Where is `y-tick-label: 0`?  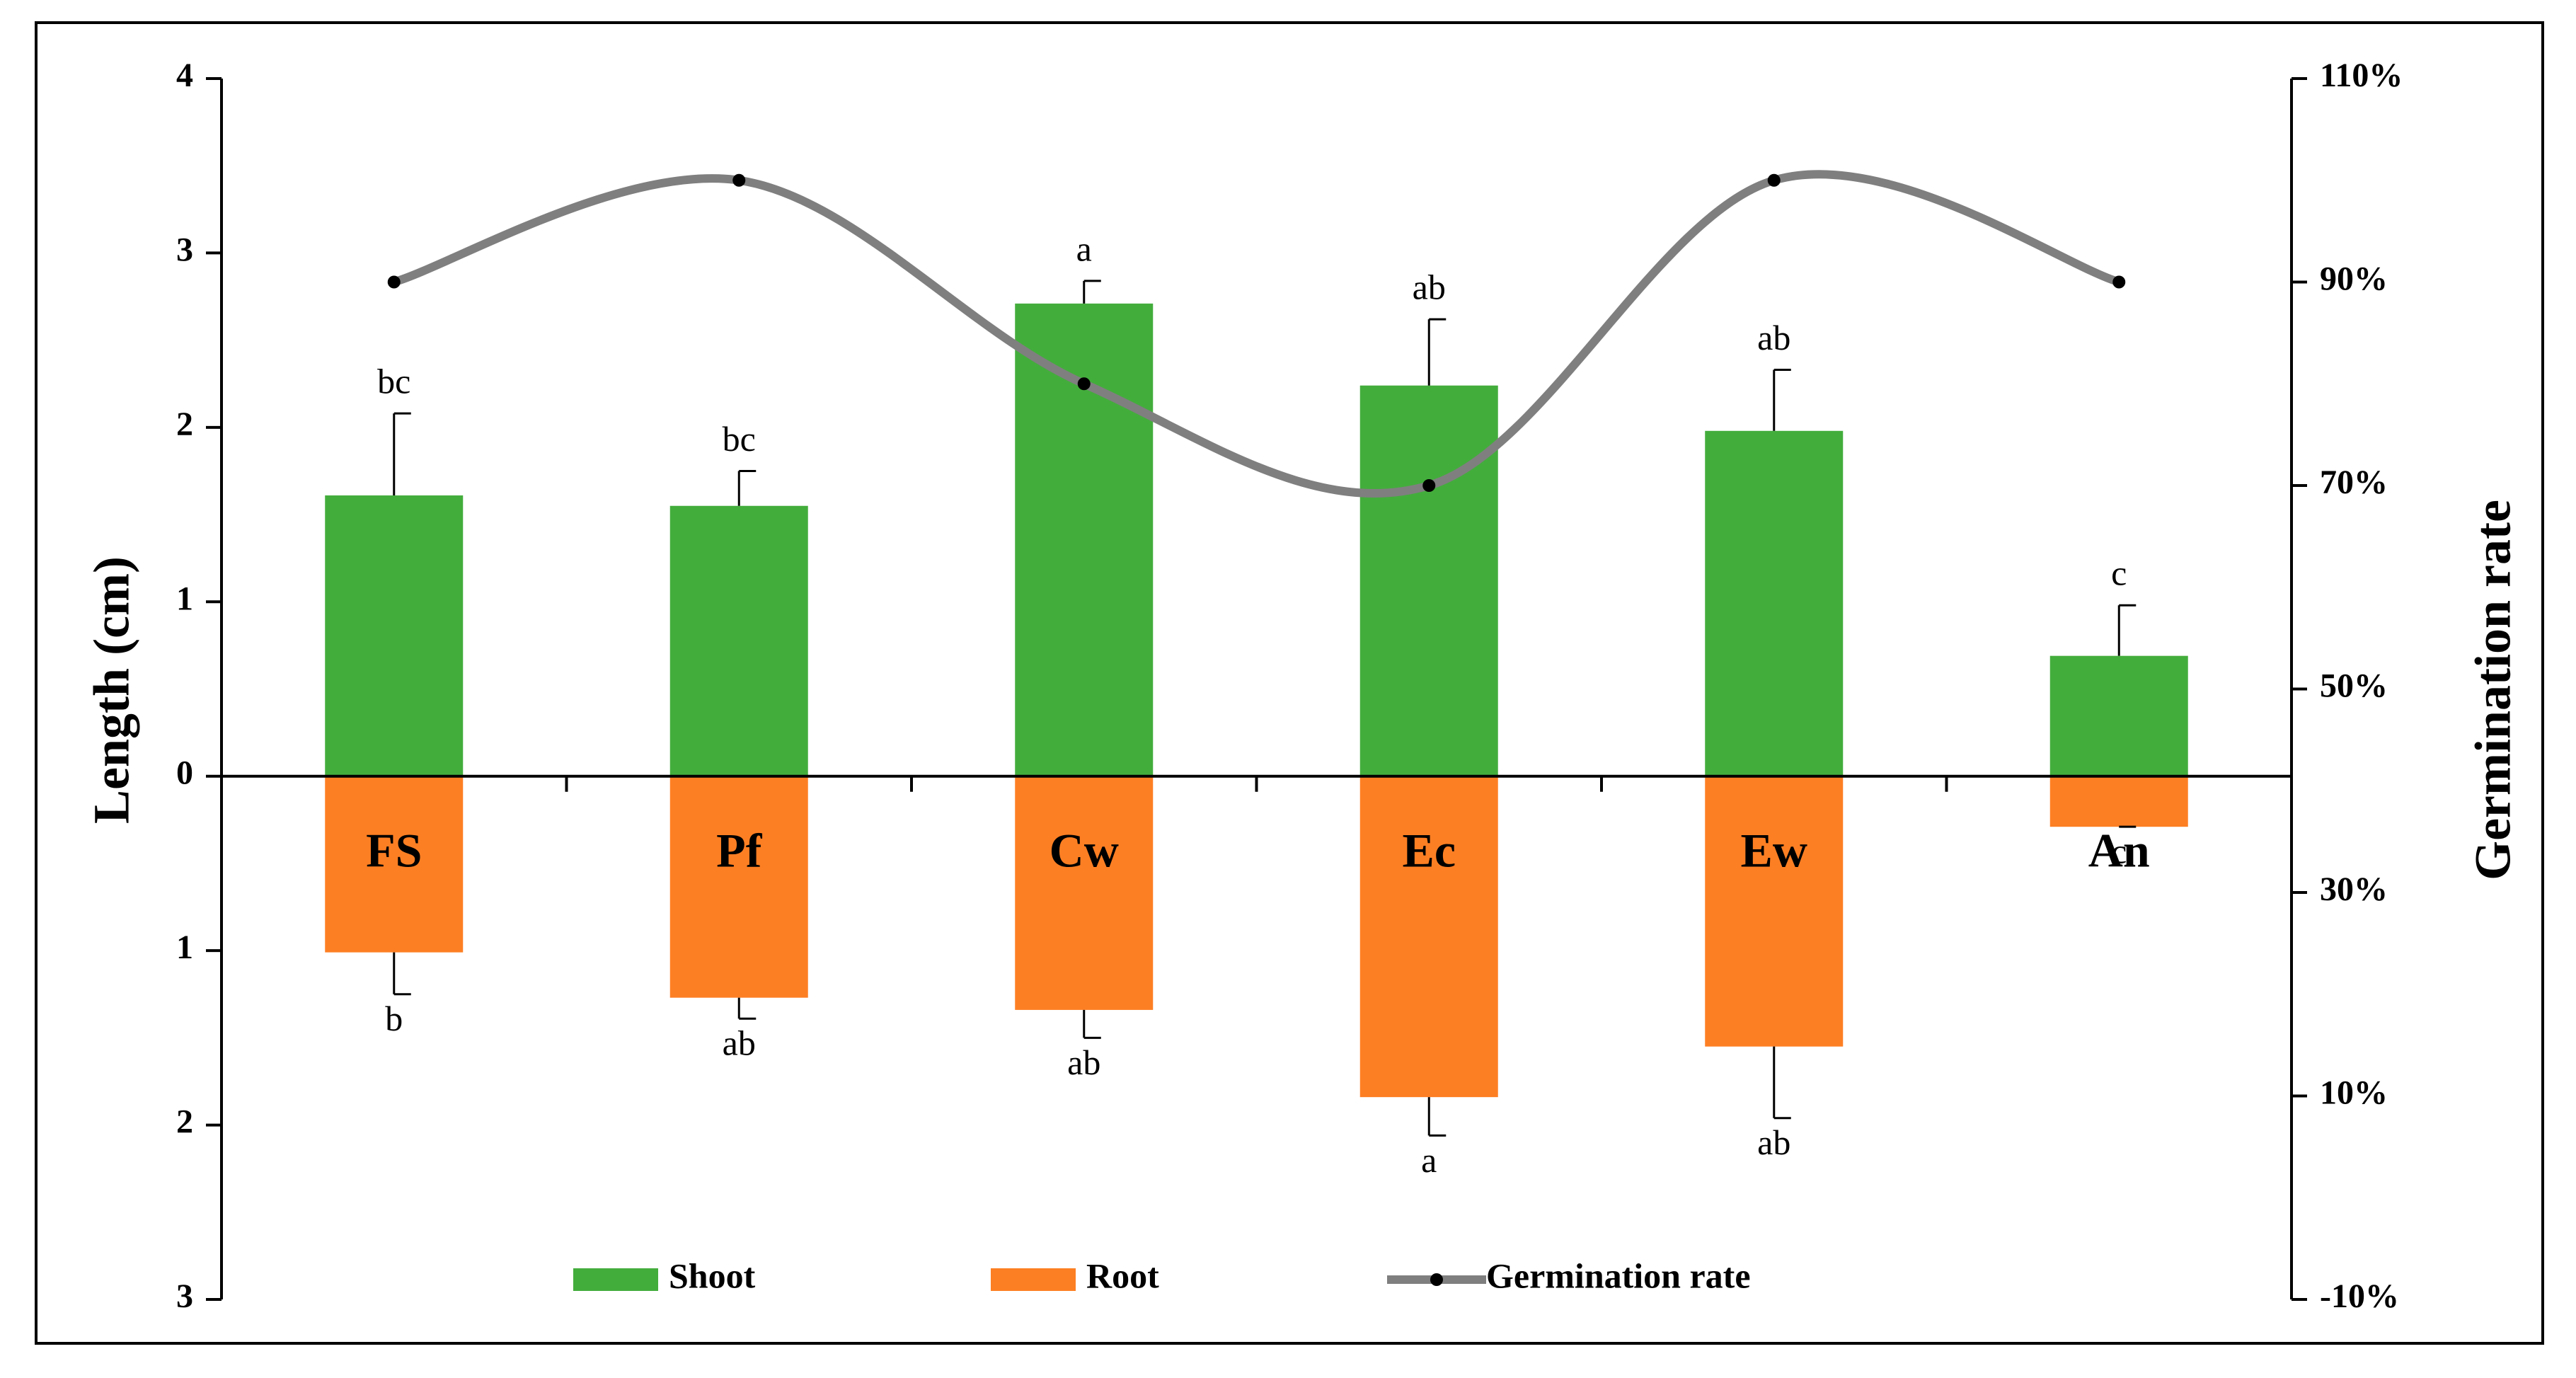
y-tick-label: 0 is located at coordinates (184, 773).